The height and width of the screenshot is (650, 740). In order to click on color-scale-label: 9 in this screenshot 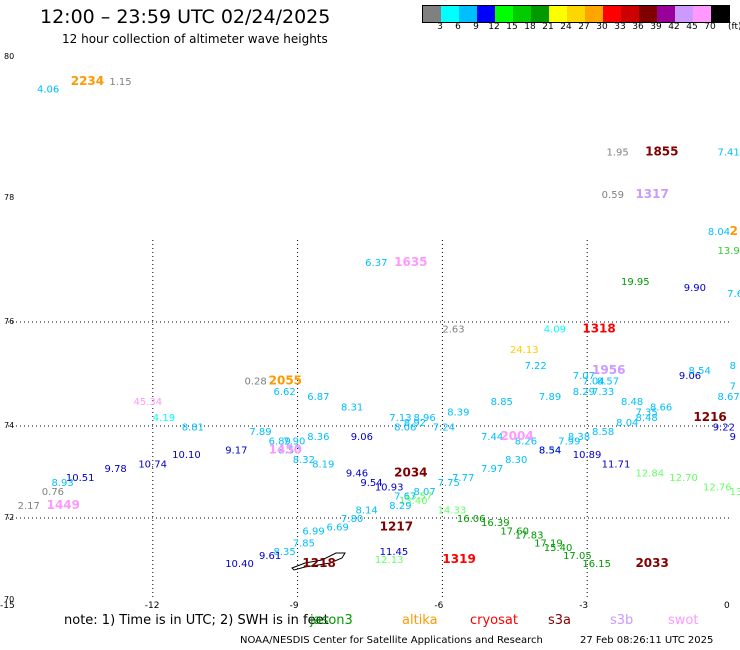, I will do `click(476, 27)`.